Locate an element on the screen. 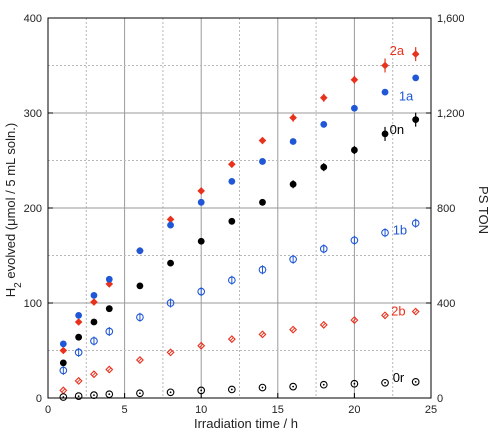 This screenshot has height=439, width=488. series-label-1b: 1b is located at coordinates (400, 230).